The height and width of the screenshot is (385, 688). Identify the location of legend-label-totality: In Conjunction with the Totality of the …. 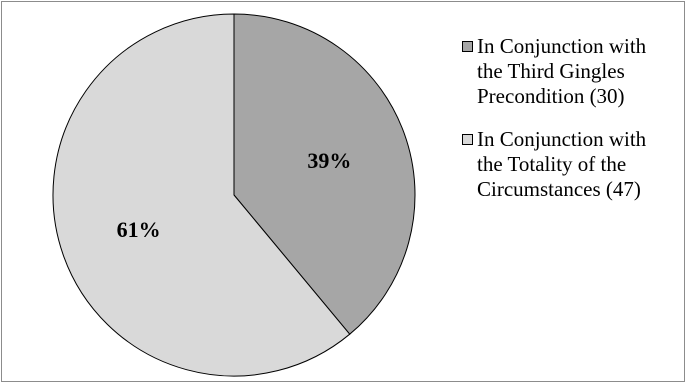
(562, 164).